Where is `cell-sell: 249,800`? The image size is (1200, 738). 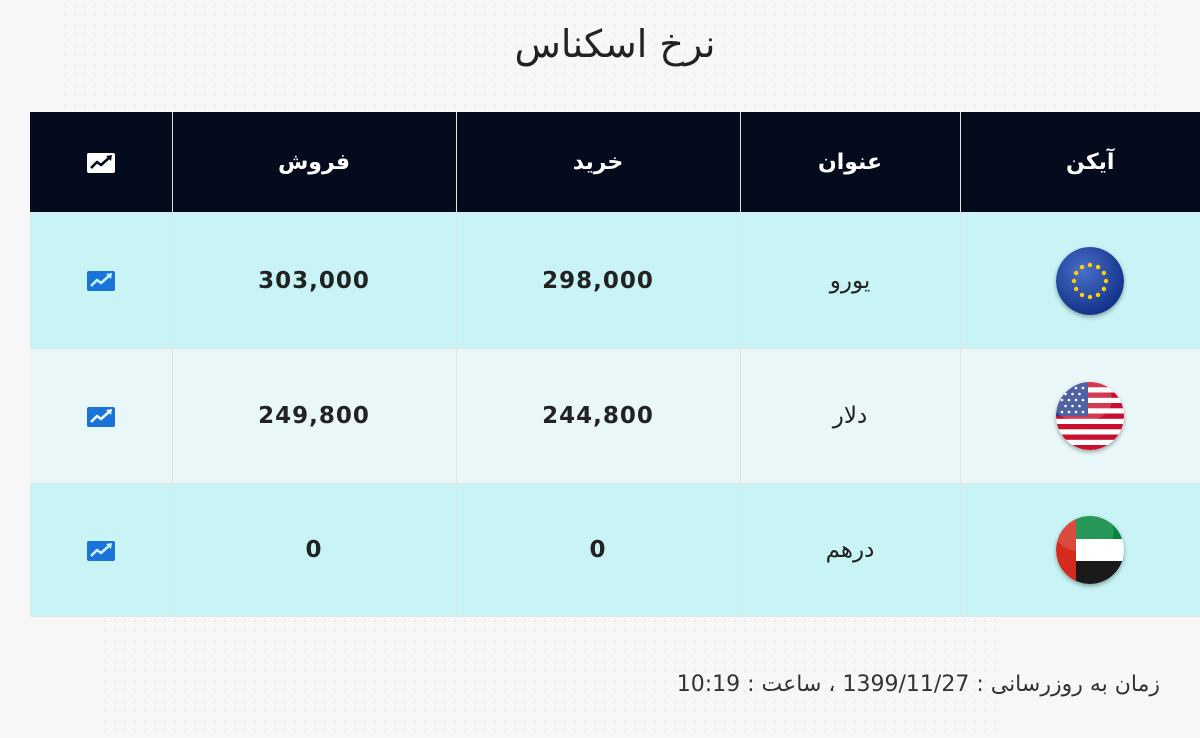 cell-sell: 249,800 is located at coordinates (313, 416).